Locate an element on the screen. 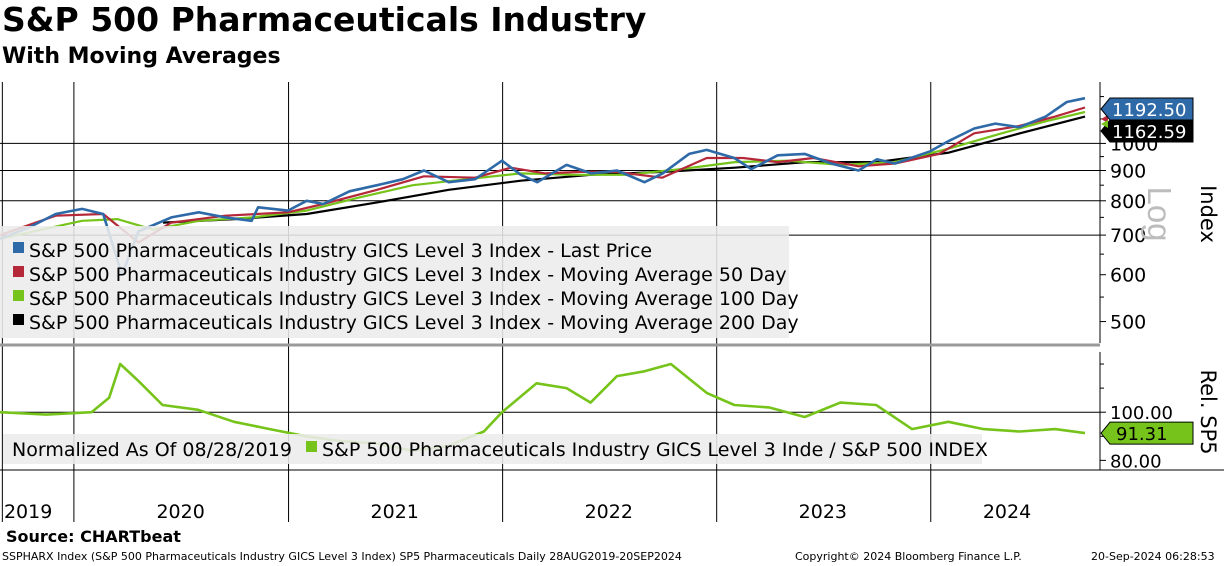  x-tick-label: 2022 is located at coordinates (609, 512).